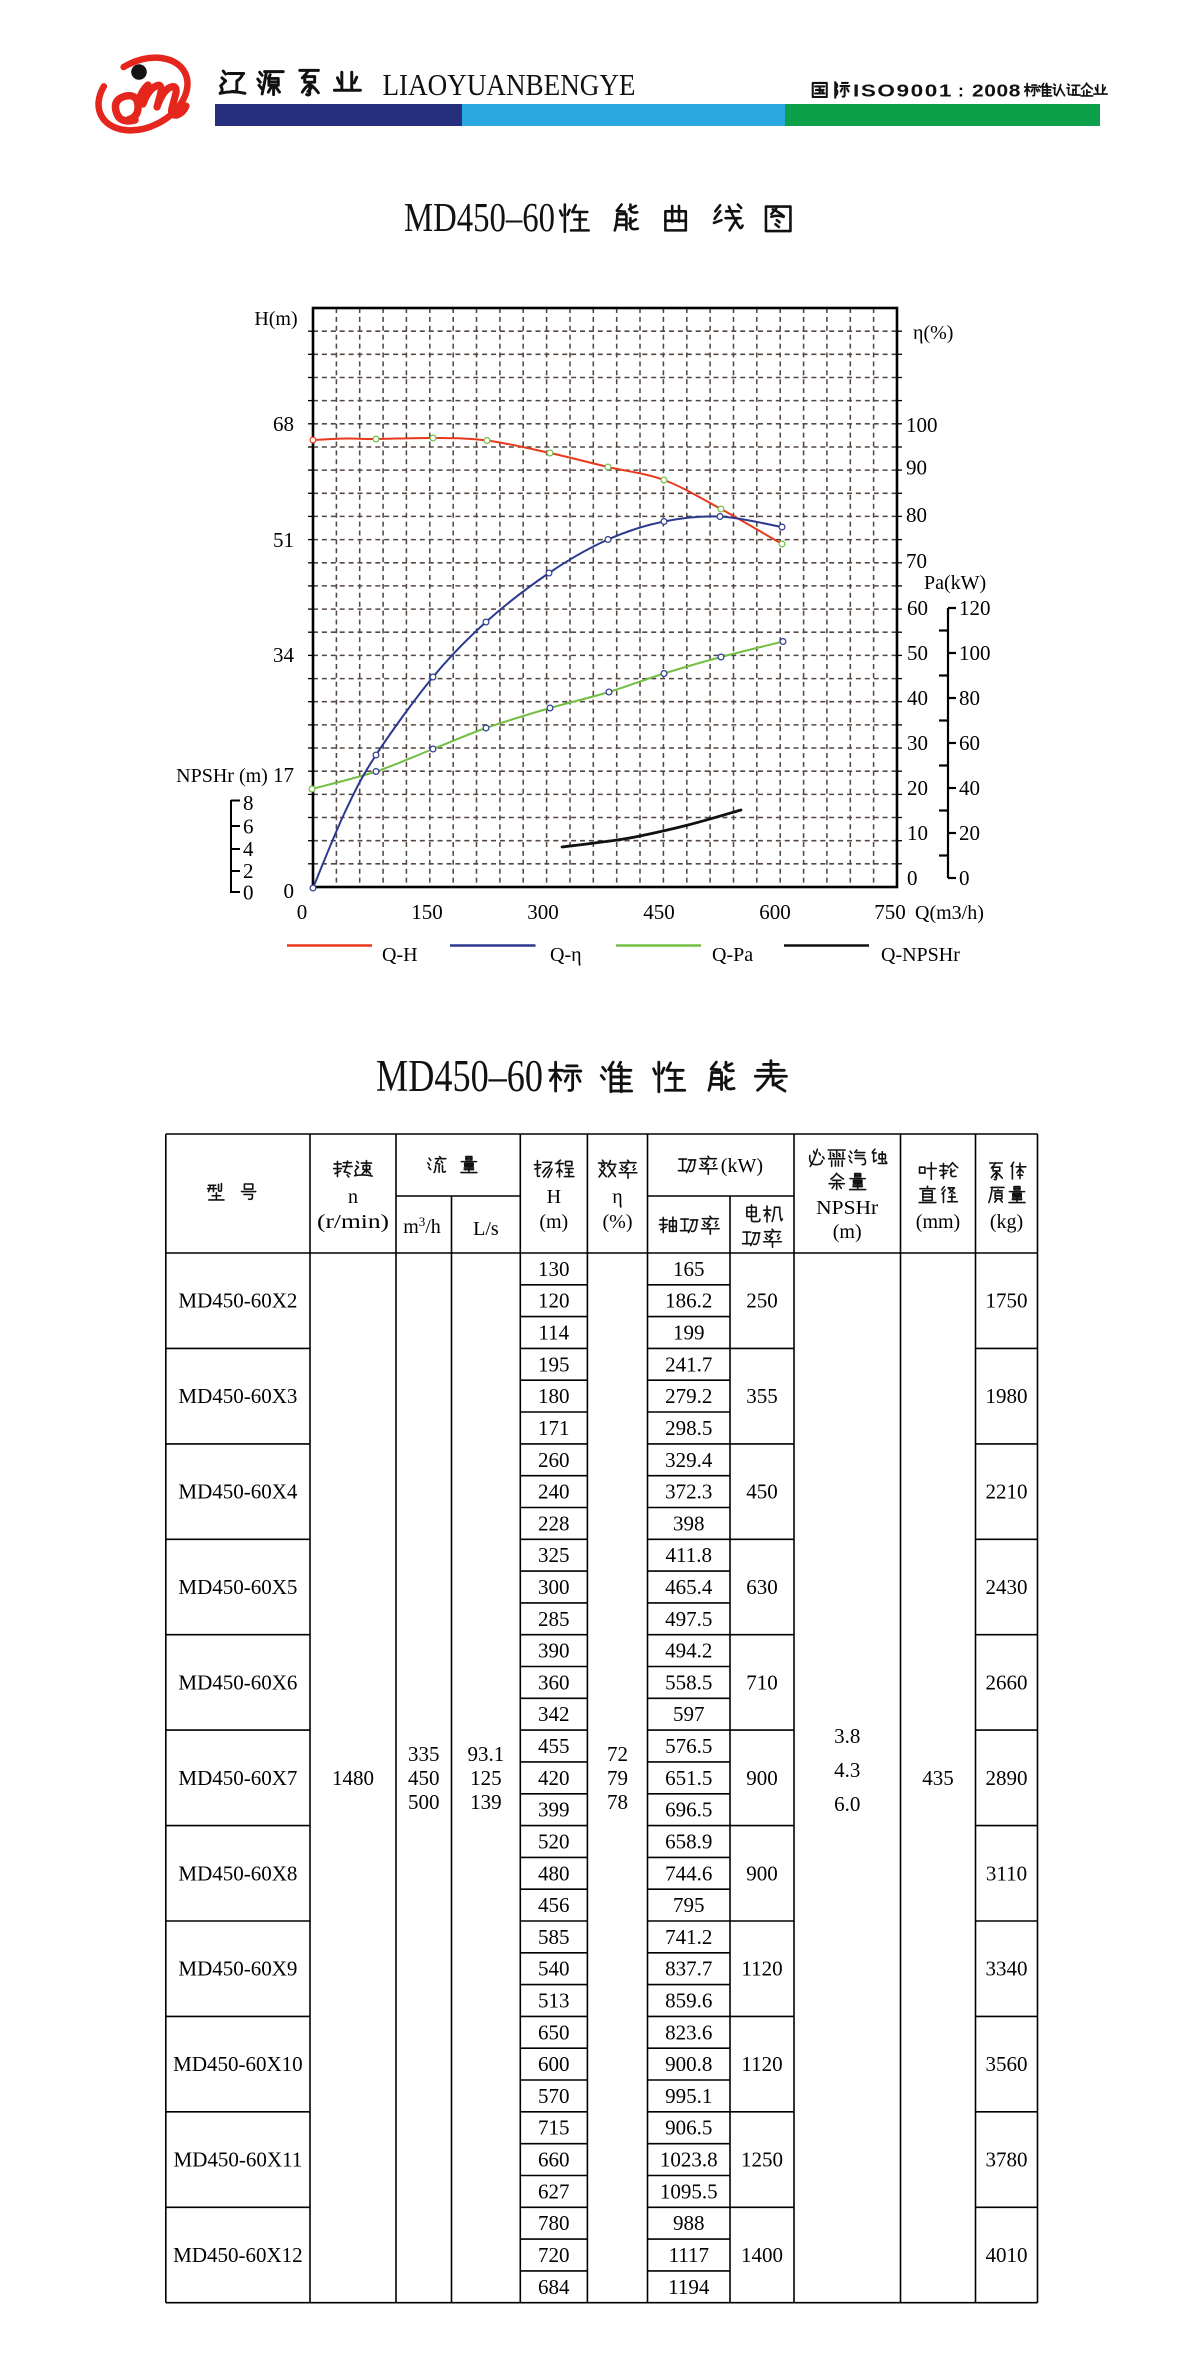  What do you see at coordinates (688, 1651) in the screenshot?
I see `svg-text: 494.2` at bounding box center [688, 1651].